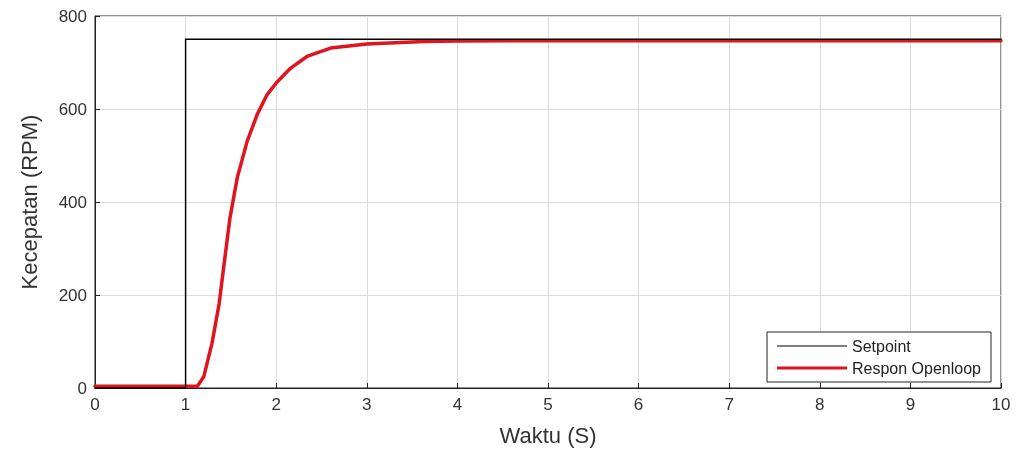 The image size is (1021, 468). I want to click on y-tick-label: 0, so click(82, 388).